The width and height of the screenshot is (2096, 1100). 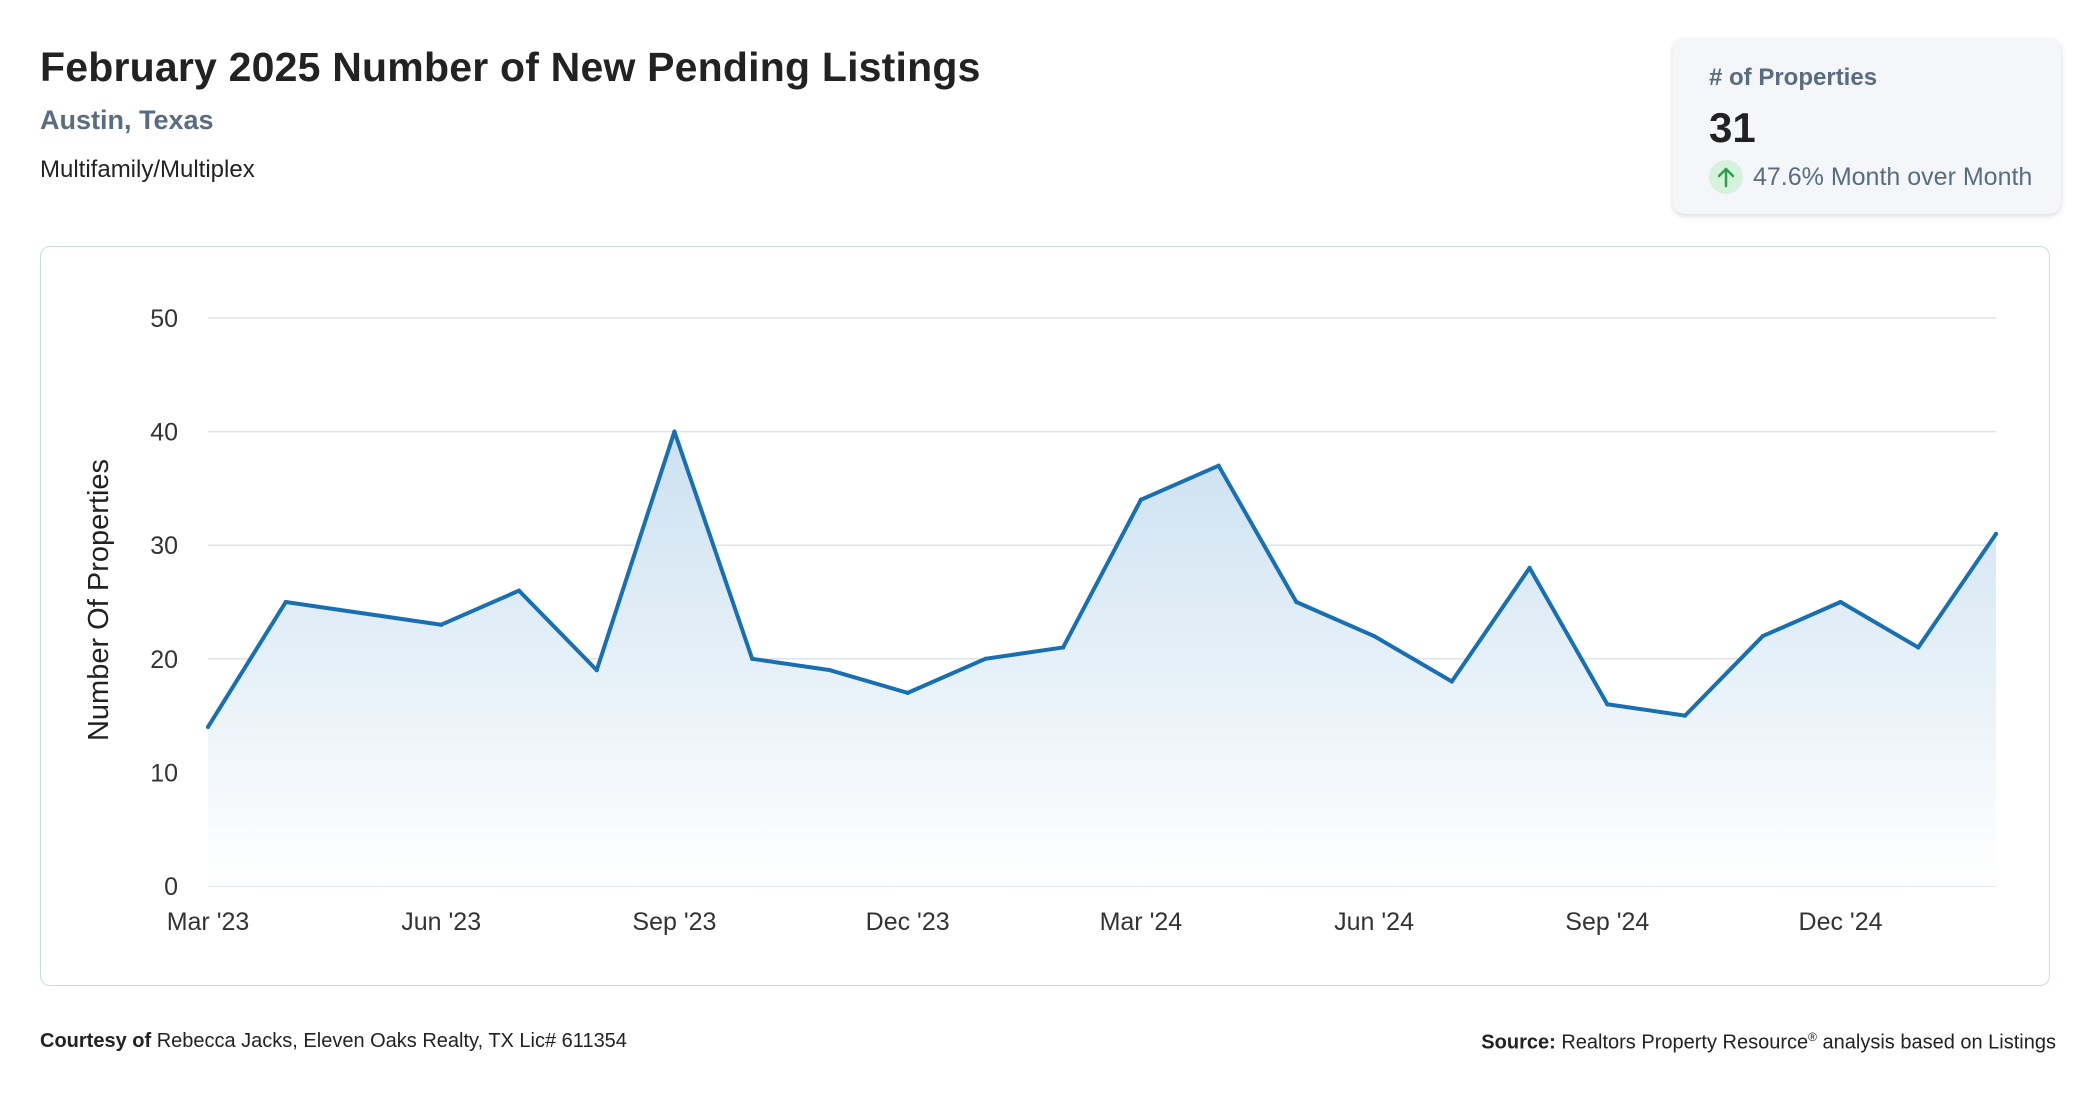 I want to click on source-label: Source:, so click(x=1518, y=1042).